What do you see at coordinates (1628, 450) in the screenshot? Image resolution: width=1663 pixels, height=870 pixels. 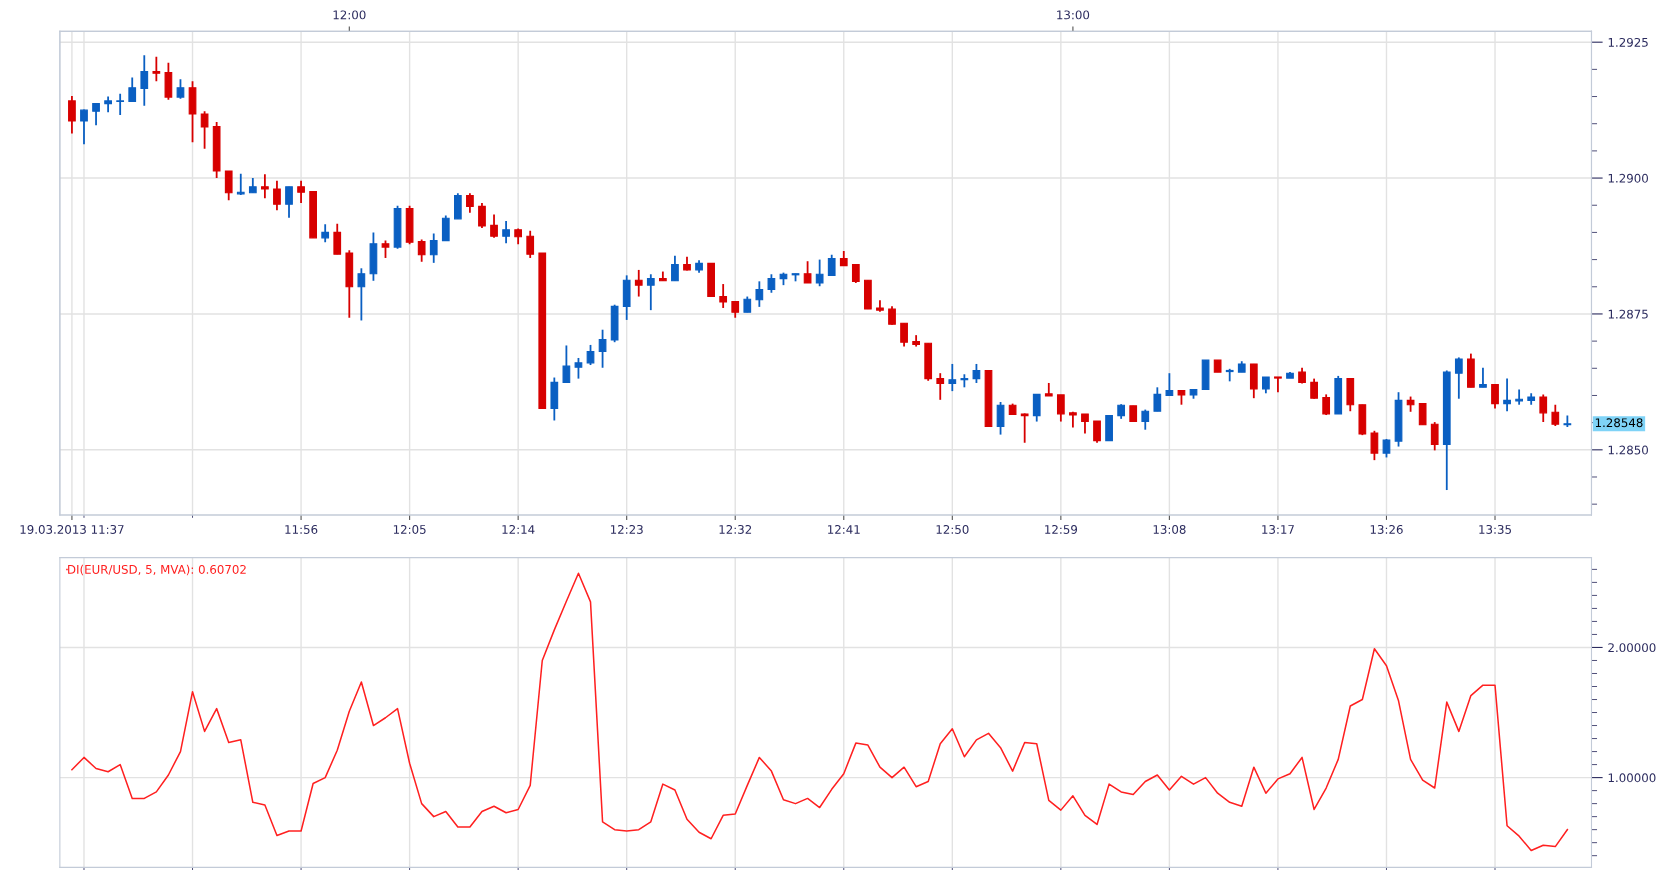 I see `y-tick-label: 1.2850` at bounding box center [1628, 450].